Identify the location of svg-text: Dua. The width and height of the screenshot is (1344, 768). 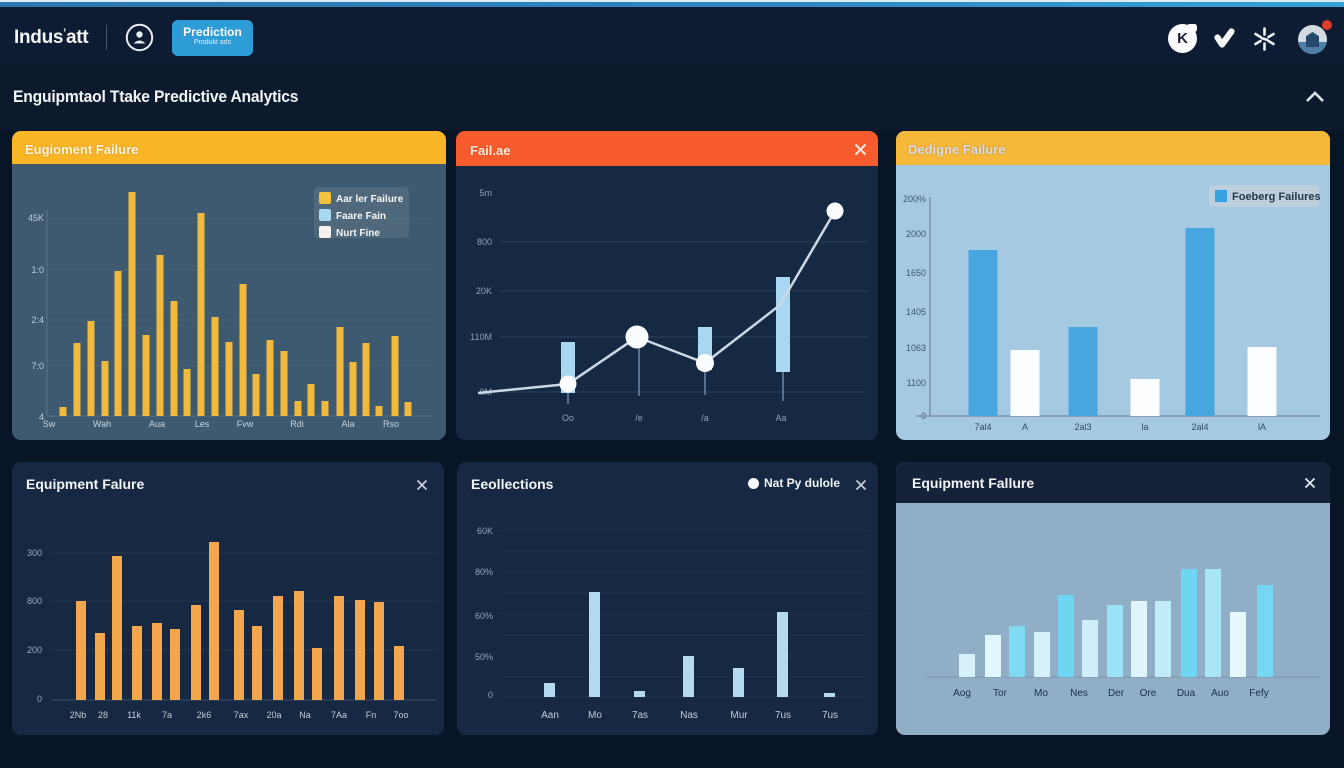
(1186, 693).